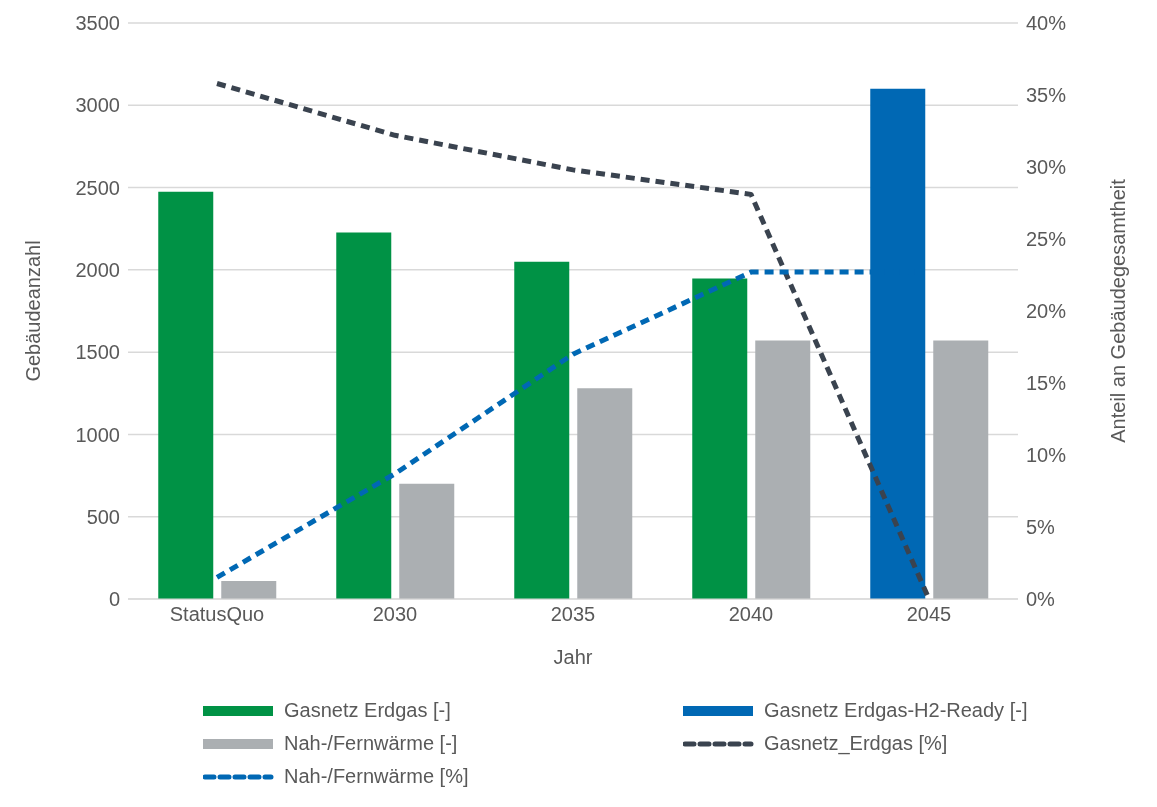 Image resolution: width=1157 pixels, height=807 pixels. What do you see at coordinates (97, 434) in the screenshot?
I see `y-tick-label: 1000` at bounding box center [97, 434].